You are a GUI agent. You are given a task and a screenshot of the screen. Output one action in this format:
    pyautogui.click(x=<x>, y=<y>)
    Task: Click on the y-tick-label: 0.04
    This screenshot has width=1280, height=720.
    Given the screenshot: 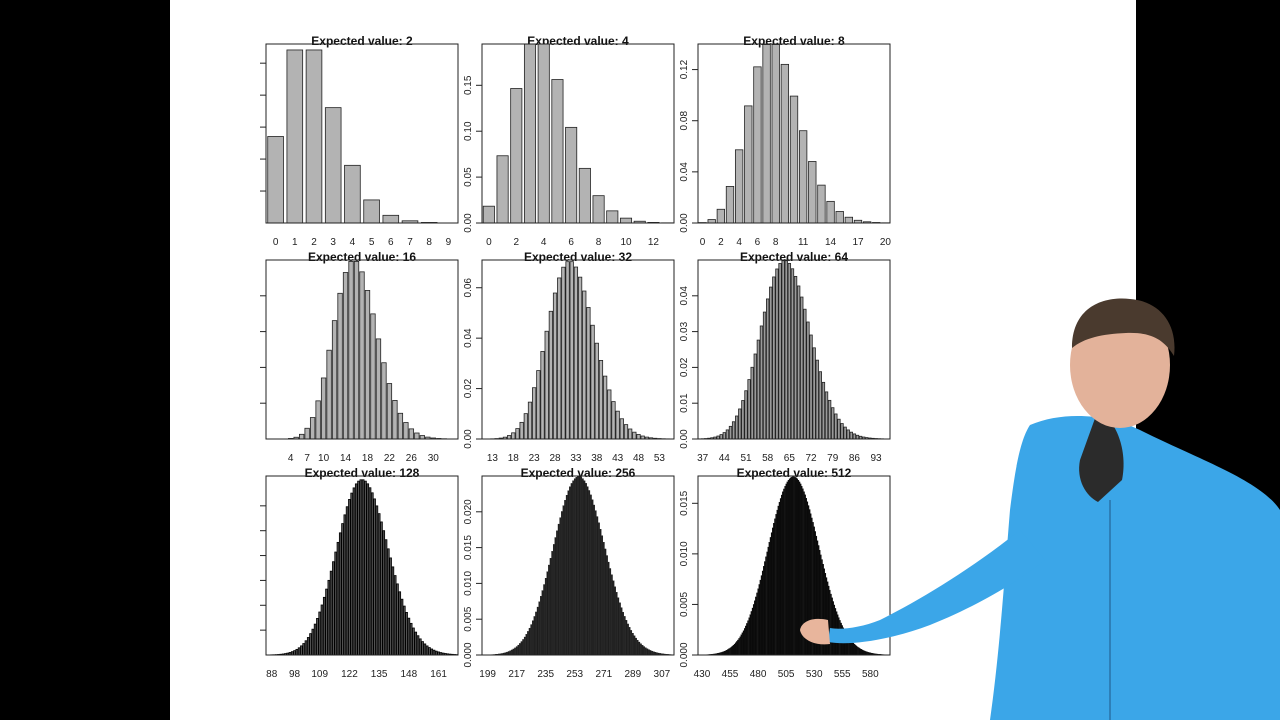 What is the action you would take?
    pyautogui.click(x=684, y=296)
    